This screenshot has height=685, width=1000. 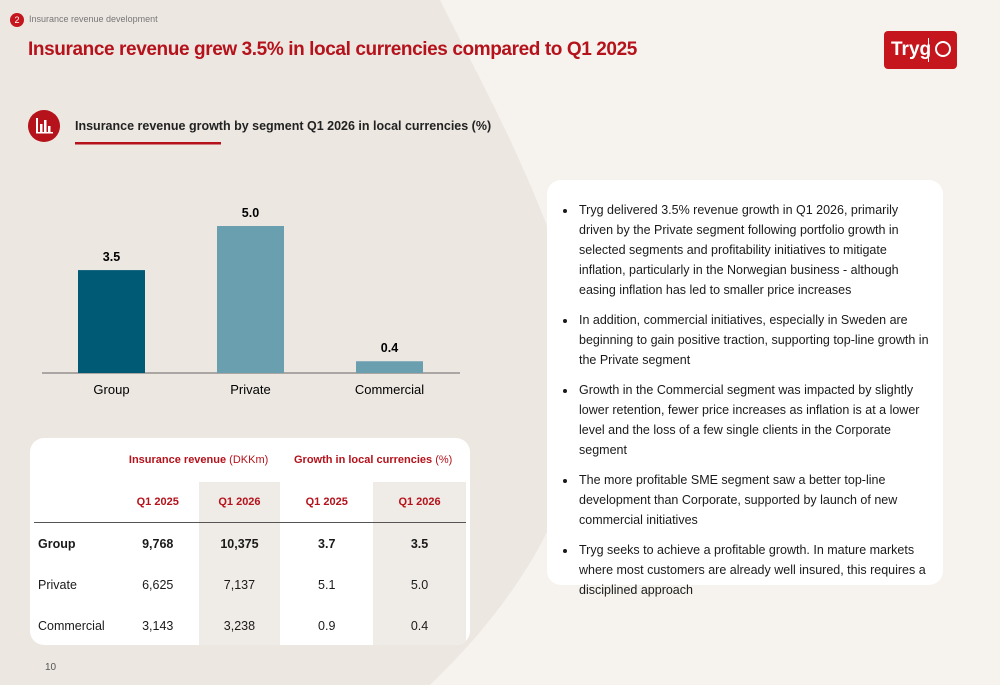 I want to click on table-cell: 10,375, so click(x=239, y=543).